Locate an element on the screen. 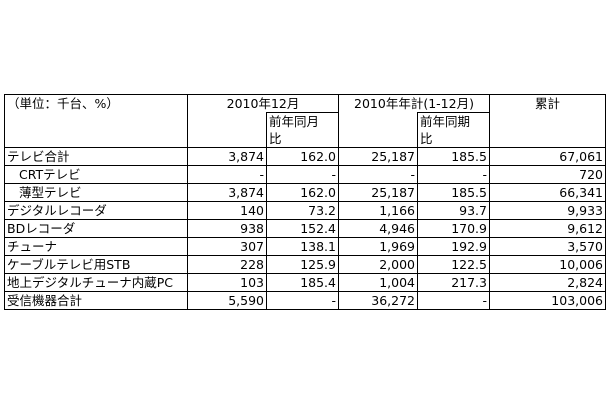 The image size is (610, 400). table-row: 薄型テレビ 3,874 162.0 25,187 185.5 66,341 is located at coordinates (305, 192).